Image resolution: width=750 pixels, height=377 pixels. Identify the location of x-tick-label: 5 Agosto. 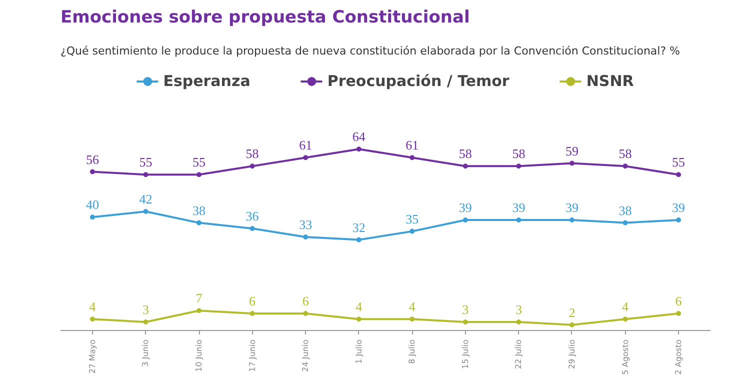
(625, 357).